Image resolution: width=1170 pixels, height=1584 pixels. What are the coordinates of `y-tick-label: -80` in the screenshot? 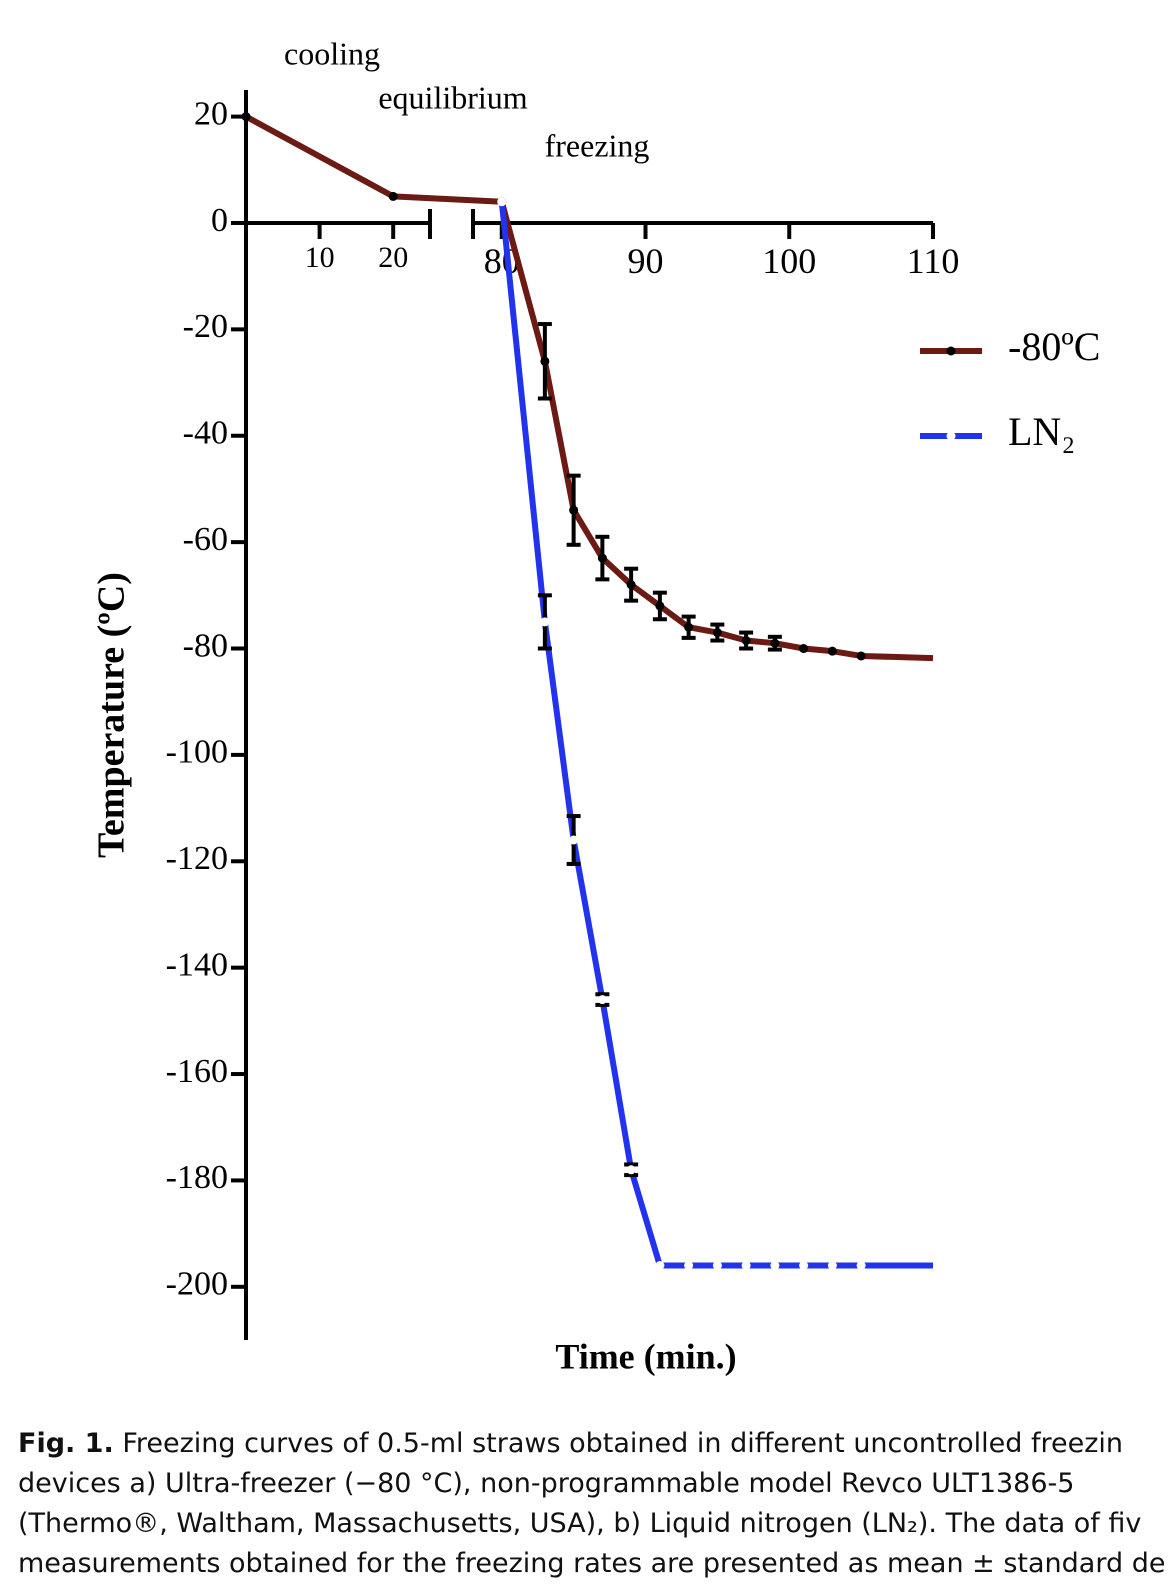 It's located at (205, 645).